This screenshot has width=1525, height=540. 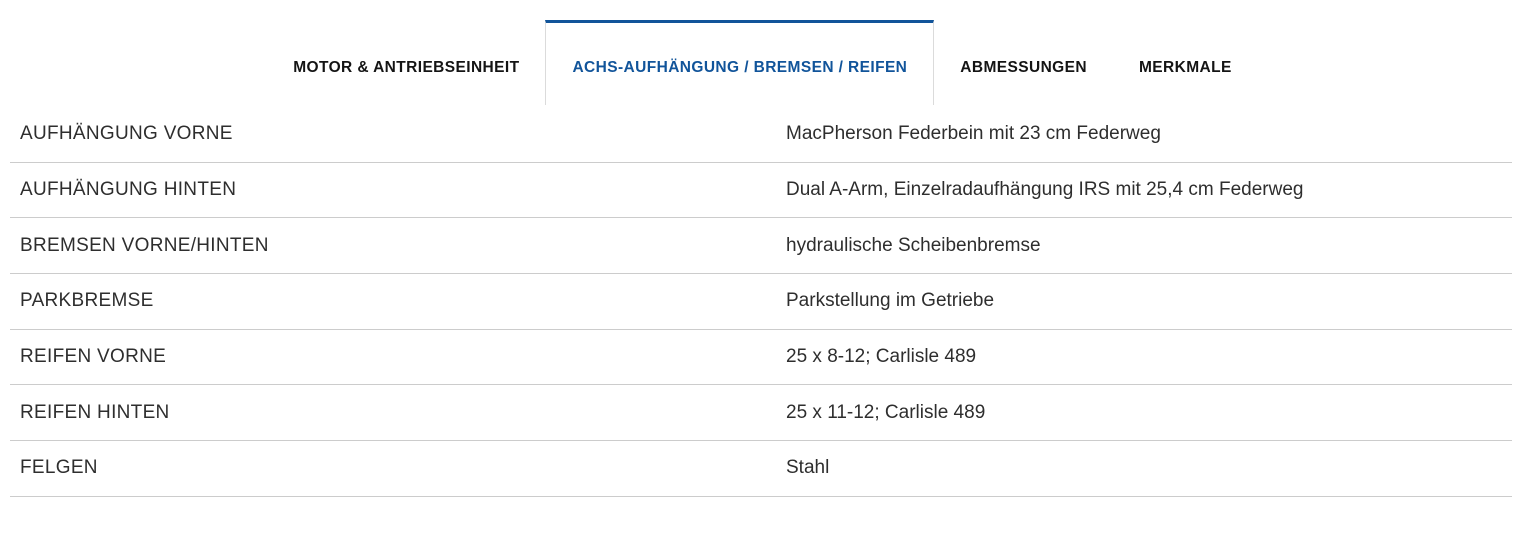 What do you see at coordinates (881, 357) in the screenshot?
I see `spec-row-value: 25 x 8-12; Carlisle 489` at bounding box center [881, 357].